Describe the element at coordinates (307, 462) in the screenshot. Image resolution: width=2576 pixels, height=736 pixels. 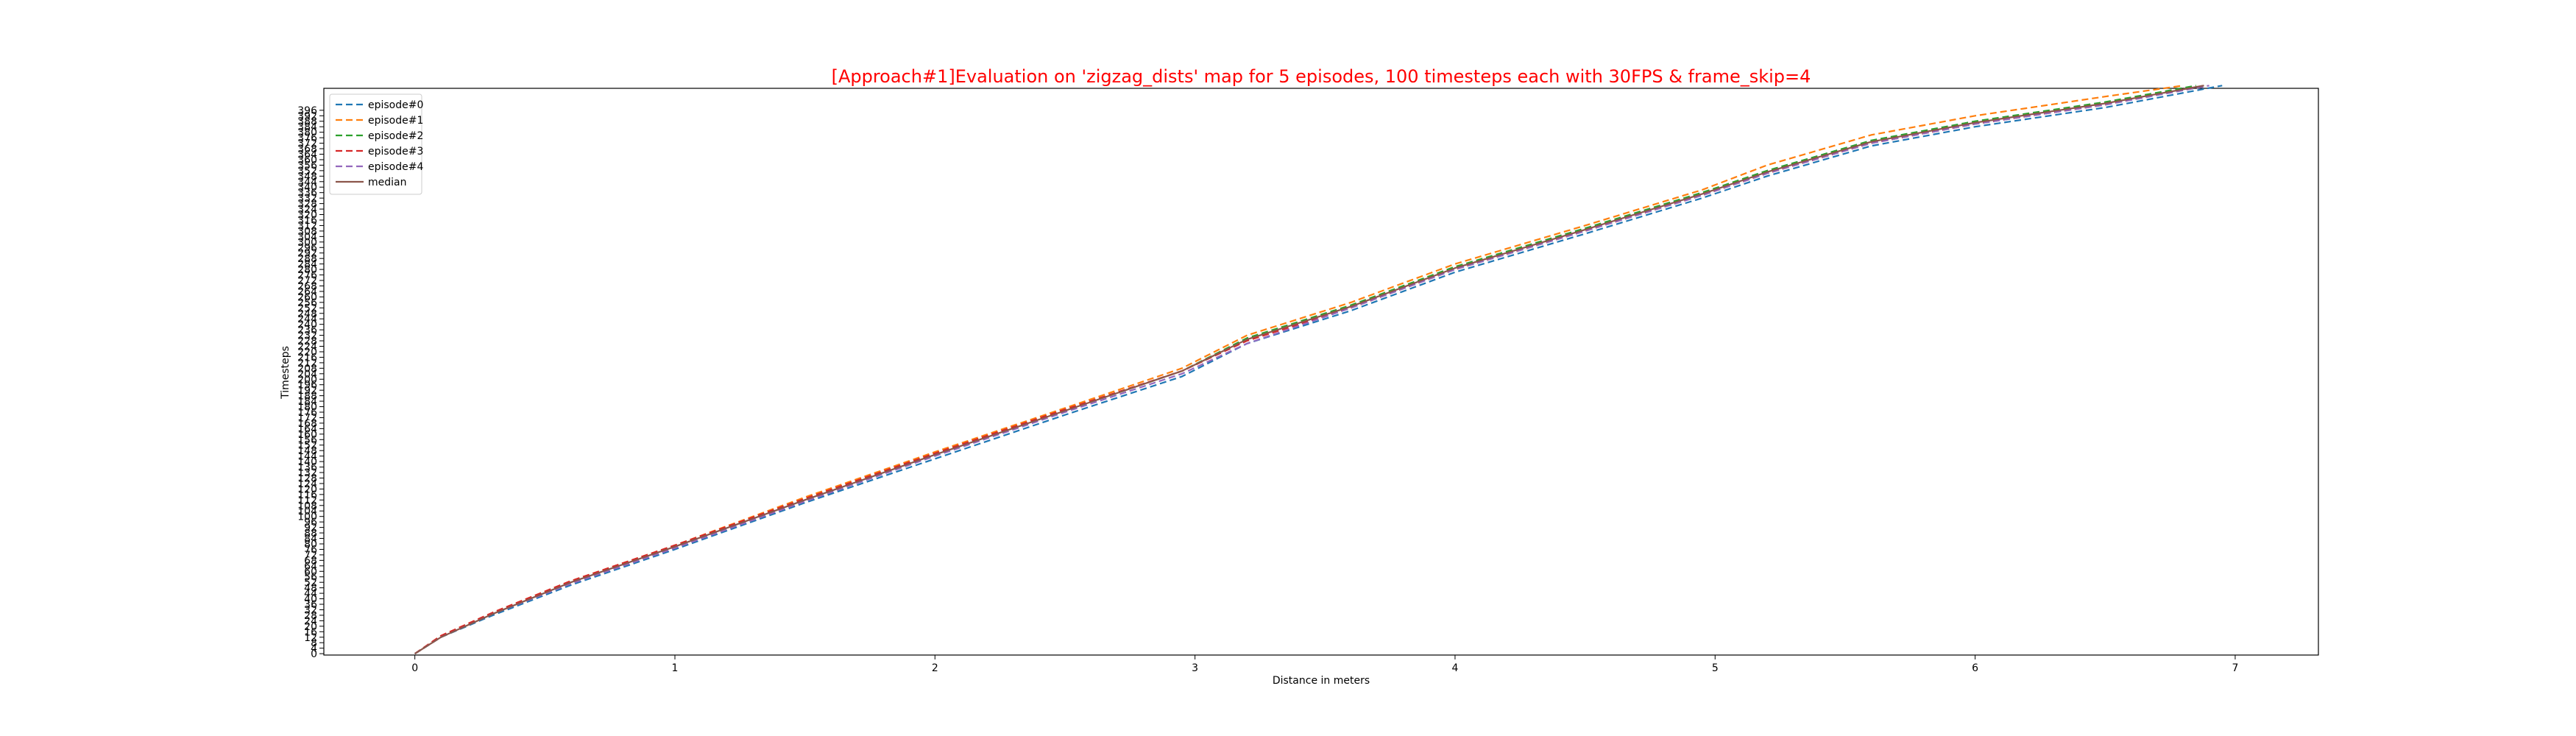
I see `y-tick-label: 140` at that location.